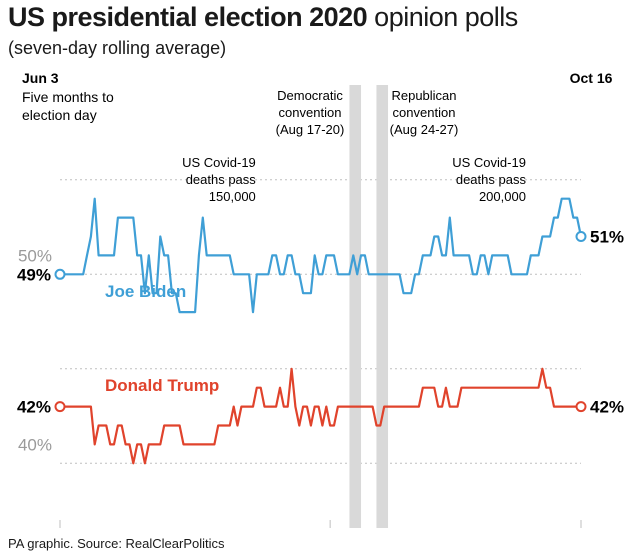  What do you see at coordinates (310, 95) in the screenshot?
I see `convention-label: Democratic` at bounding box center [310, 95].